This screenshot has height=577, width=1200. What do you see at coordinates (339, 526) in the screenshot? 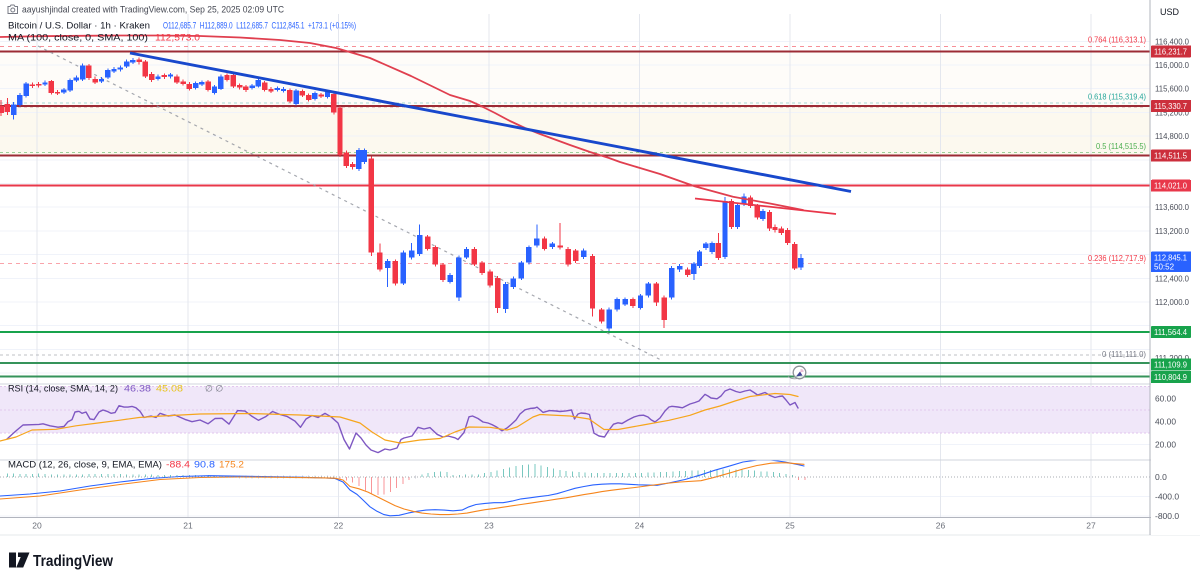
I see `svg-text: 22` at bounding box center [339, 526].